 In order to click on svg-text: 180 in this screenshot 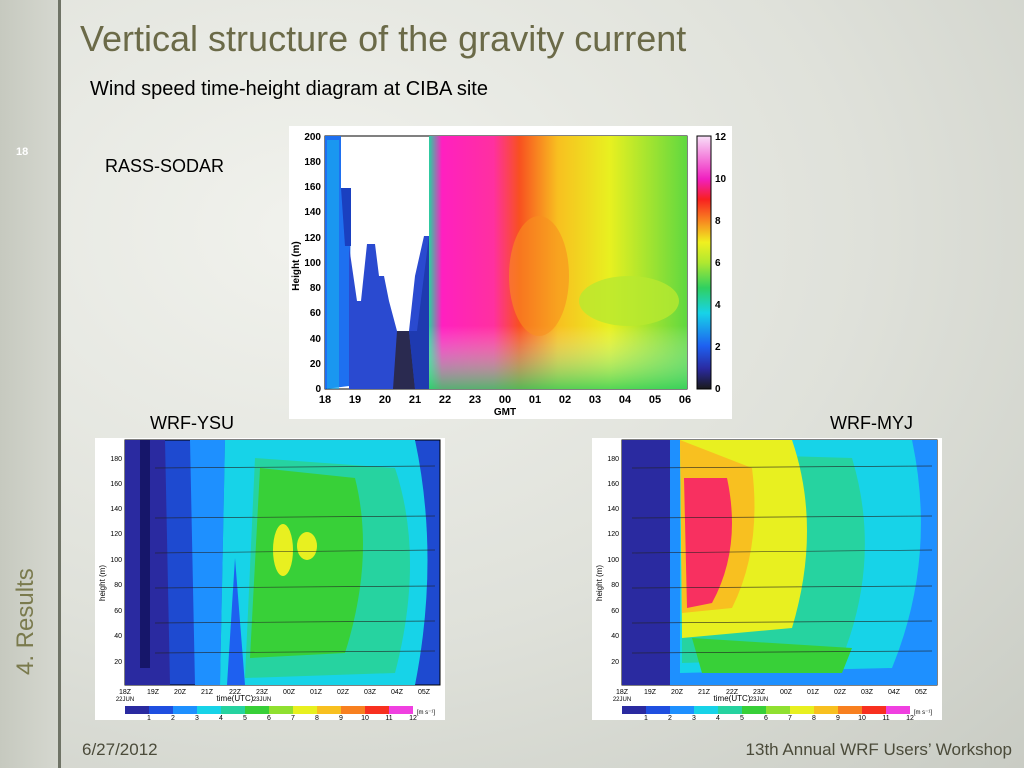, I will do `click(116, 459)`.